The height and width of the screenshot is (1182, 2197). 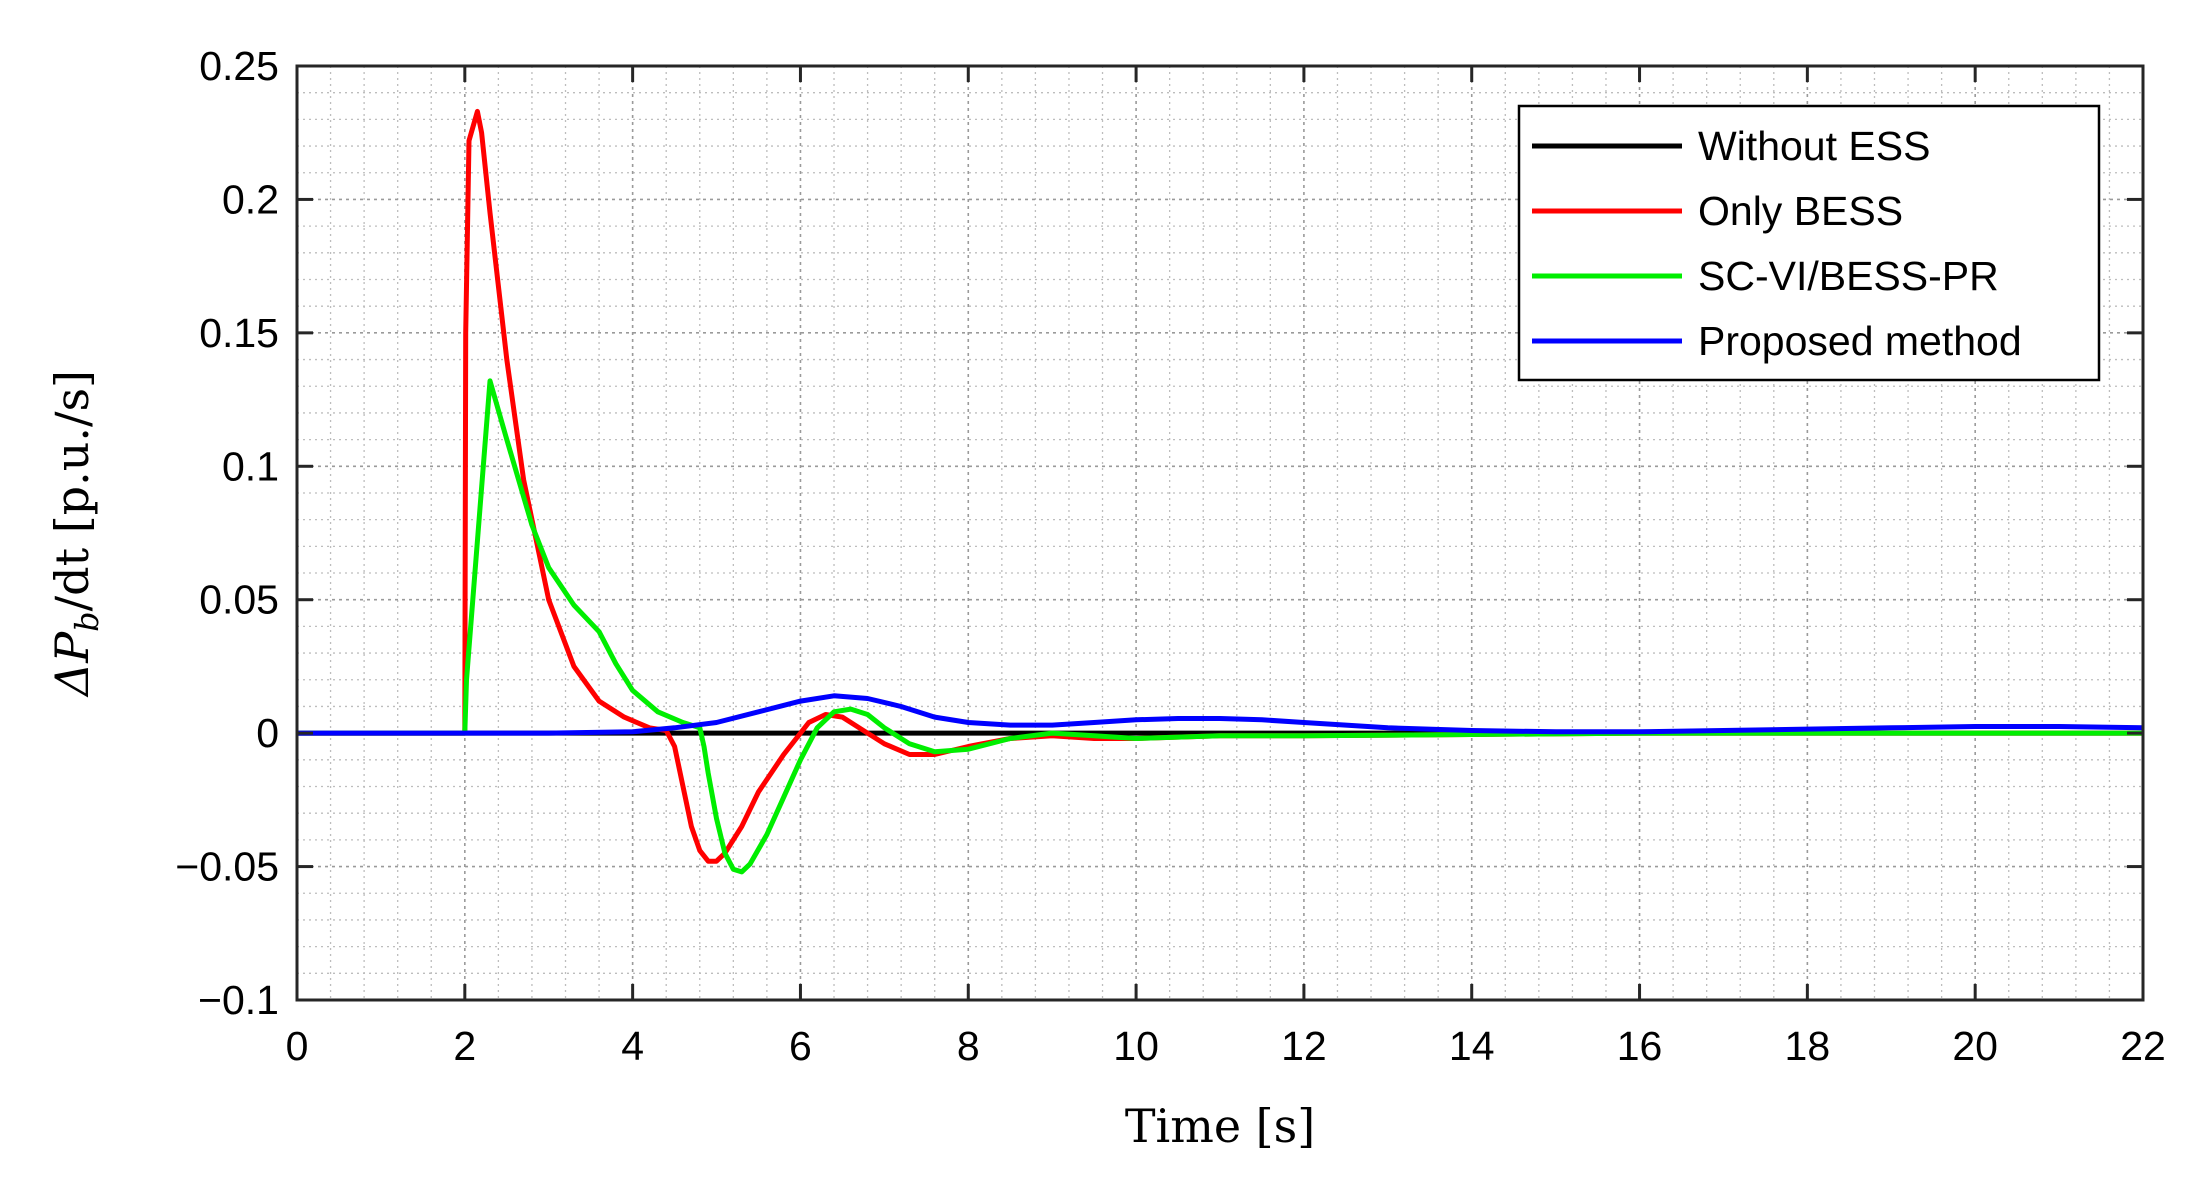 What do you see at coordinates (1220, 714) in the screenshot?
I see `series-line-proposed-method` at bounding box center [1220, 714].